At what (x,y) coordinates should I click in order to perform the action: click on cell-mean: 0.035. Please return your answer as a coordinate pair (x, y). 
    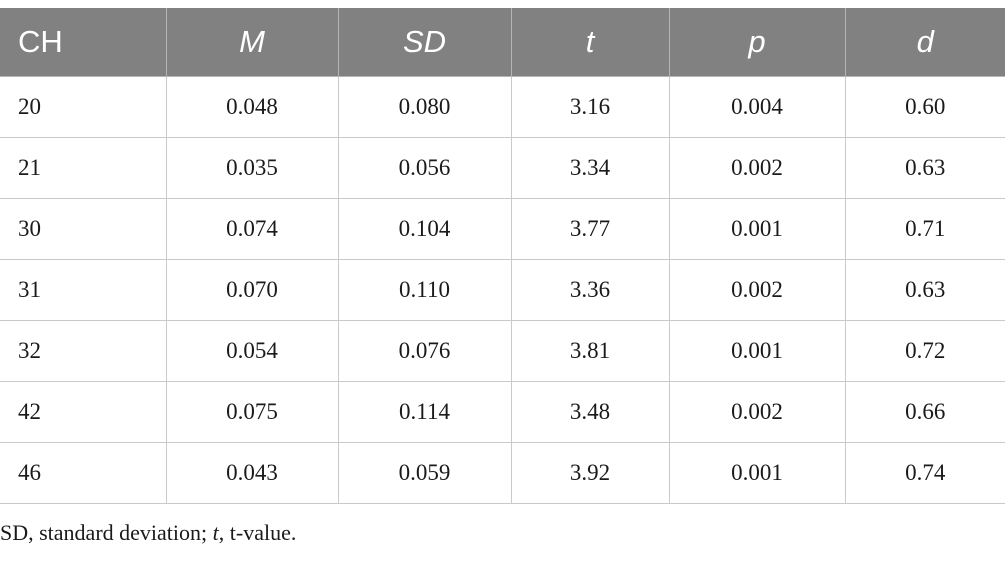
    Looking at the image, I should click on (251, 168).